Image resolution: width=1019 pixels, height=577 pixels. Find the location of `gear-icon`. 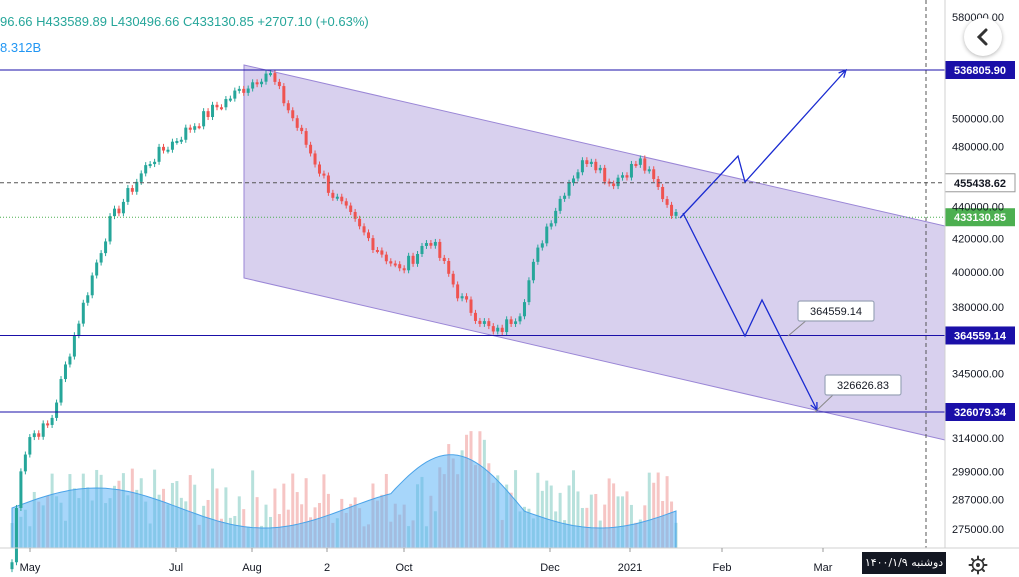

gear-icon is located at coordinates (978, 565).